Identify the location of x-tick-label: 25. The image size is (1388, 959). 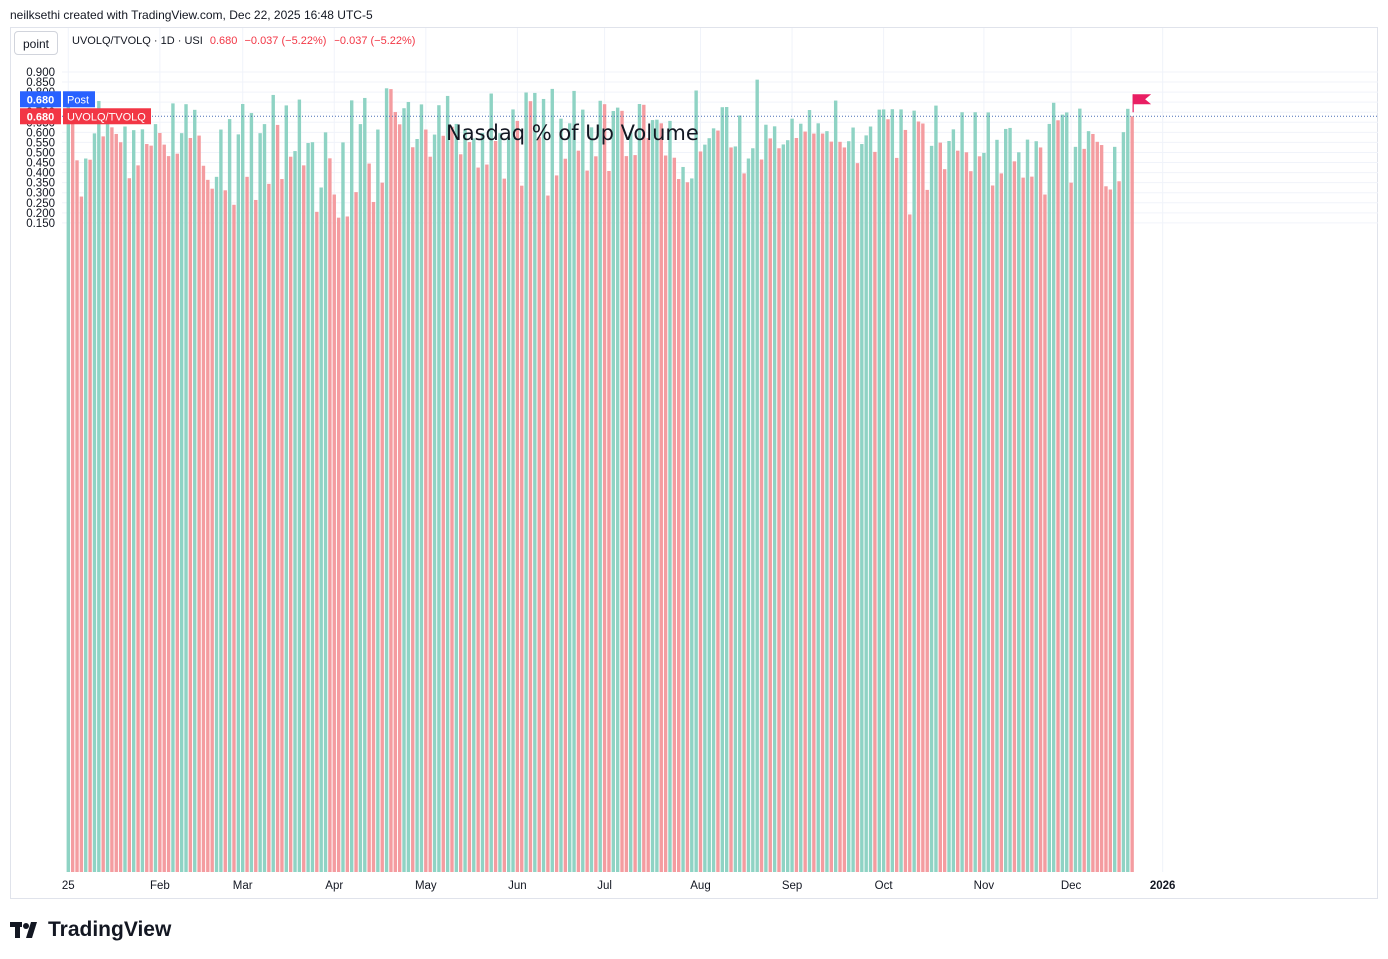
(68, 886).